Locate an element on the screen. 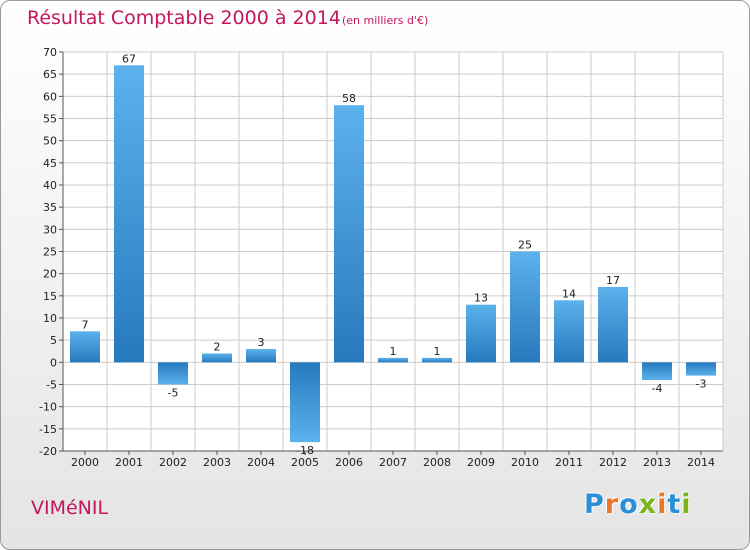 The height and width of the screenshot is (550, 750). y-tick-label: 70 is located at coordinates (50, 52).